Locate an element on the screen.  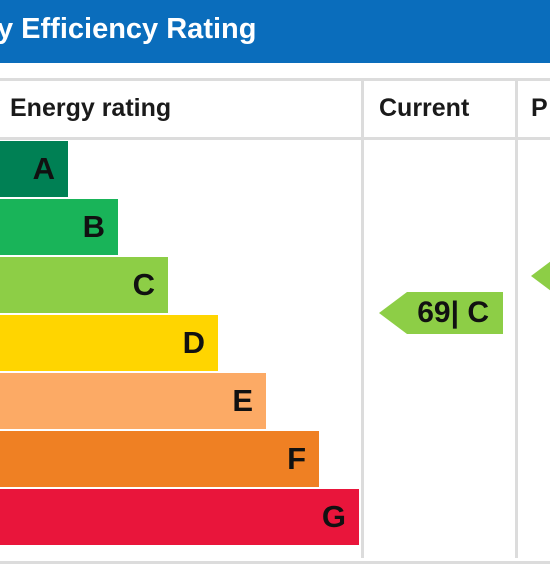
band-g: G is located at coordinates (179, 517).